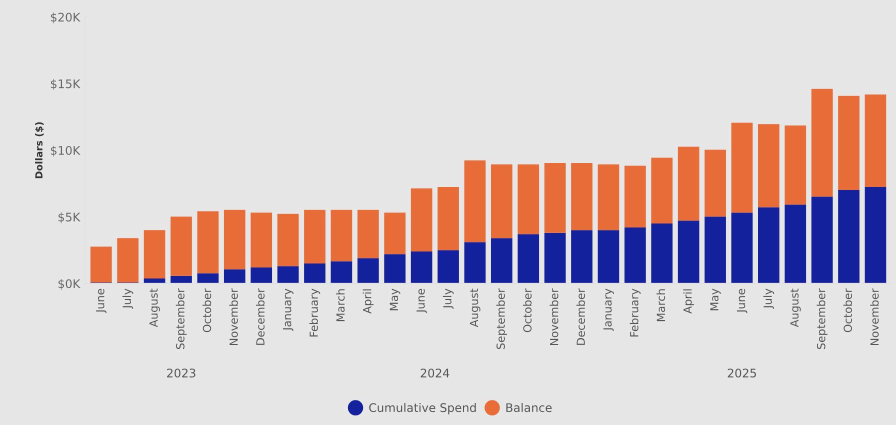 This screenshot has width=896, height=425. What do you see at coordinates (39, 150) in the screenshot?
I see `y-axis-title: Dollars ($)` at bounding box center [39, 150].